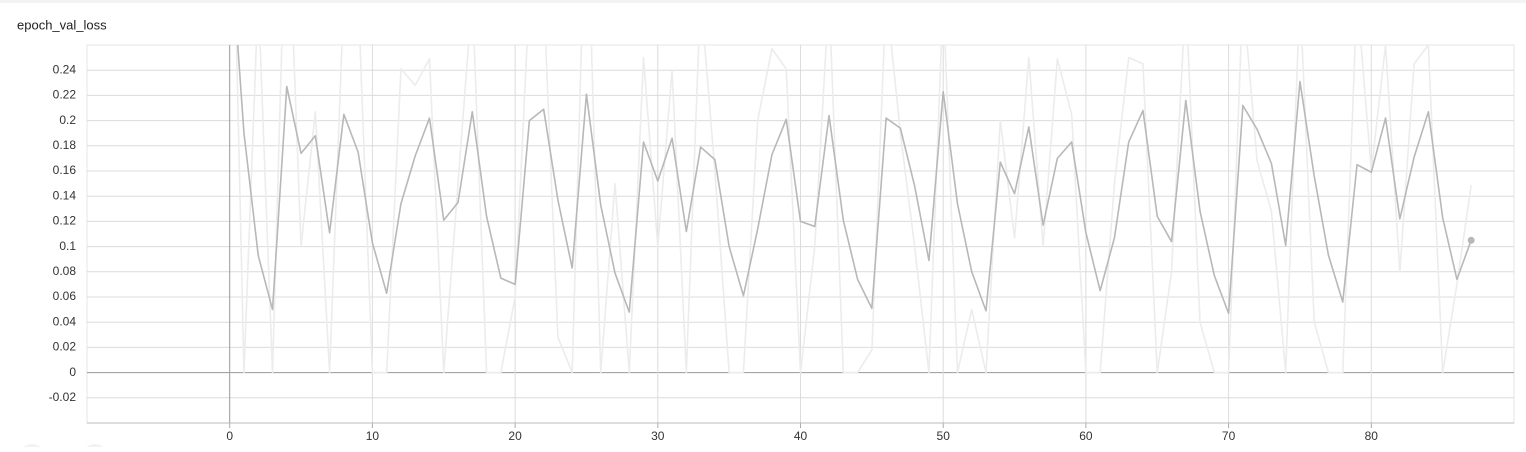 This screenshot has height=452, width=1526. What do you see at coordinates (1372, 436) in the screenshot?
I see `x-tick-label: 80` at bounding box center [1372, 436].